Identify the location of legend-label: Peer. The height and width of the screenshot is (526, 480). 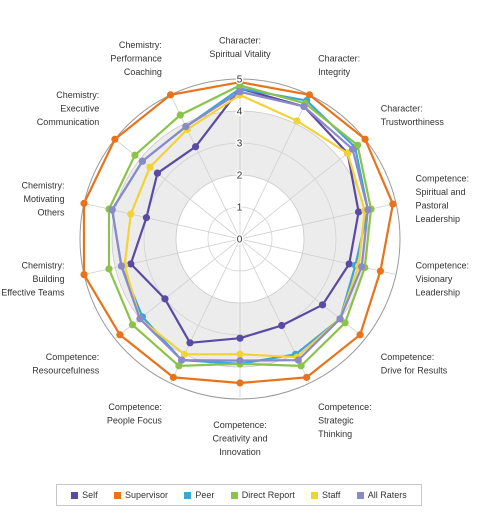
(205, 495).